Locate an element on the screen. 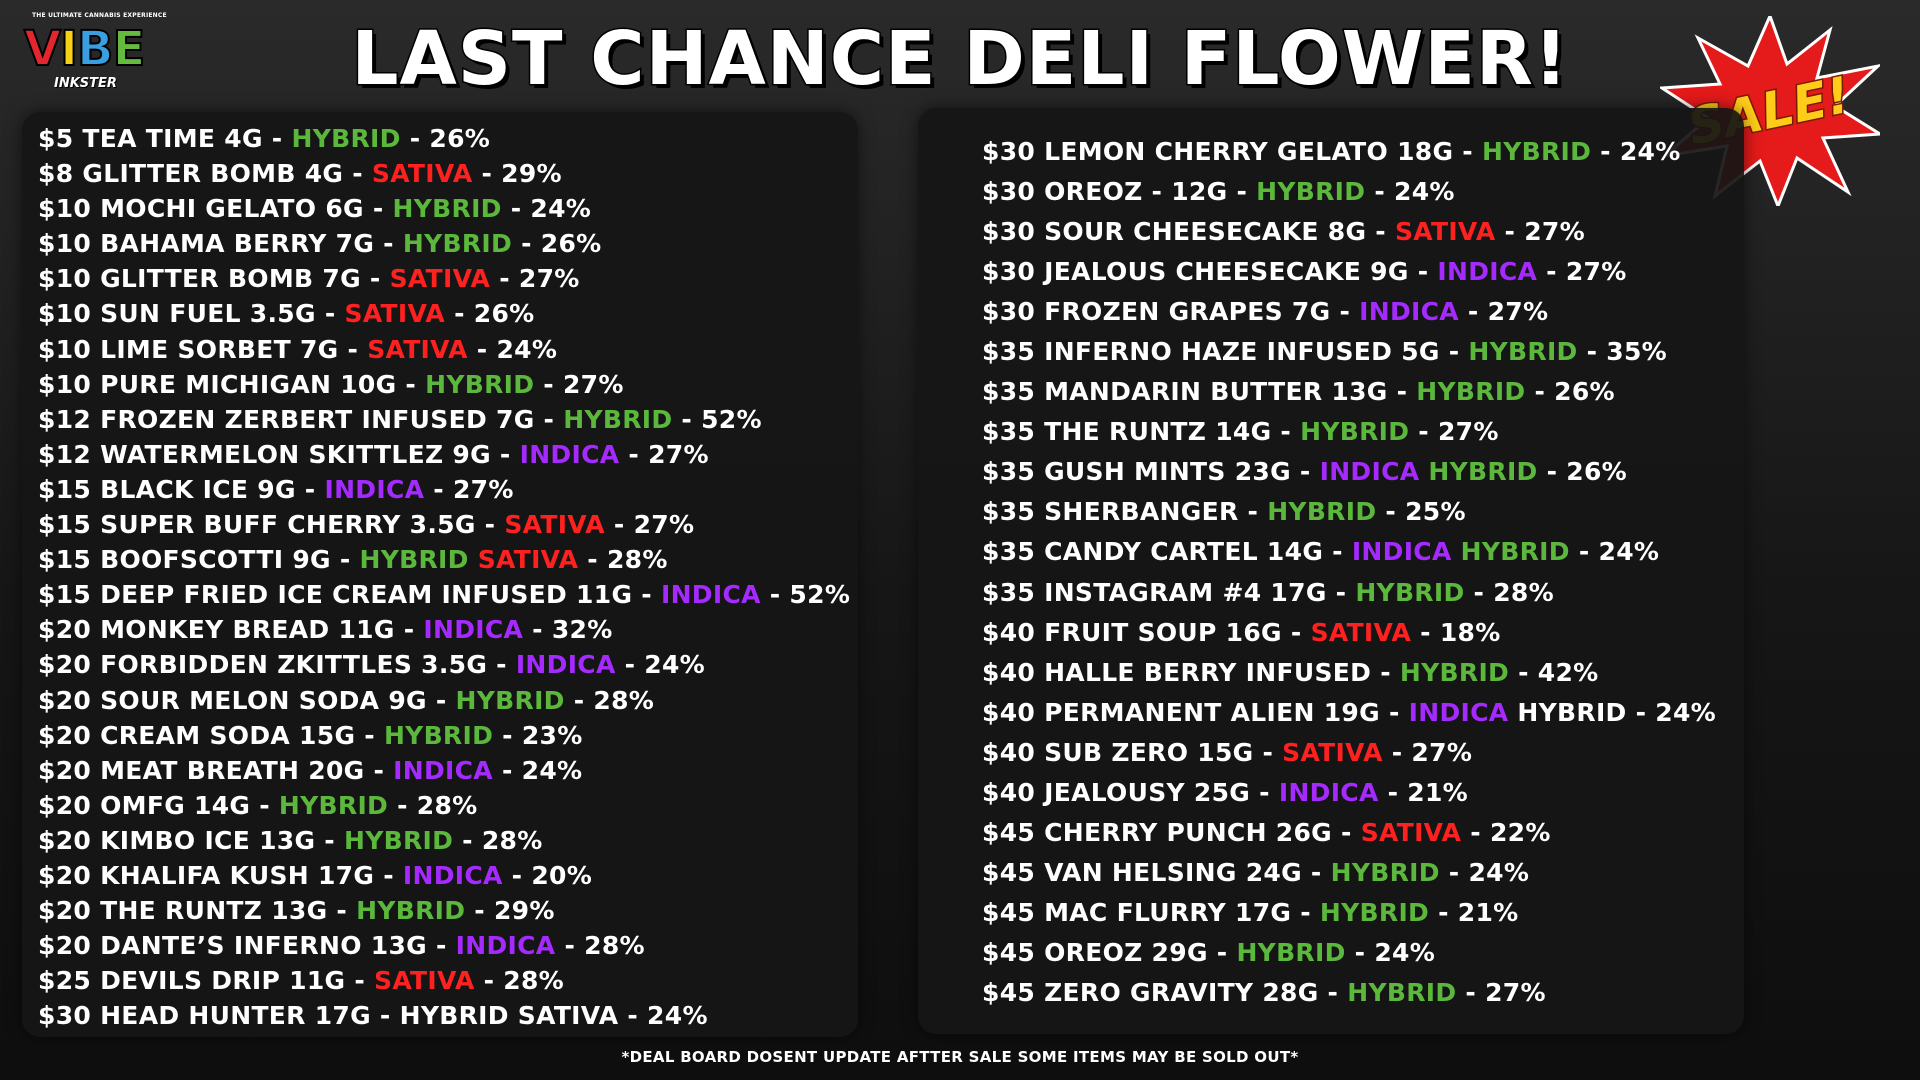 Image resolution: width=1920 pixels, height=1080 pixels. item-description: $30 JEALOUS CHEESECAKE 9G - is located at coordinates (1210, 272).